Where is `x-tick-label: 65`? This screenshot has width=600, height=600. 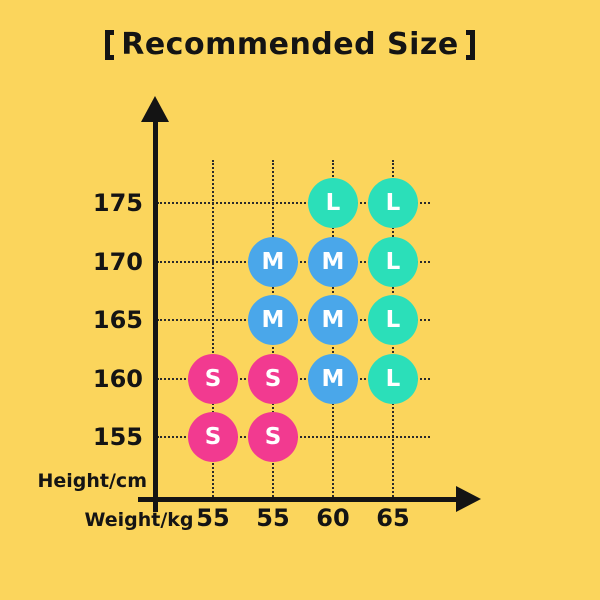
x-tick-label: 65 is located at coordinates (393, 518).